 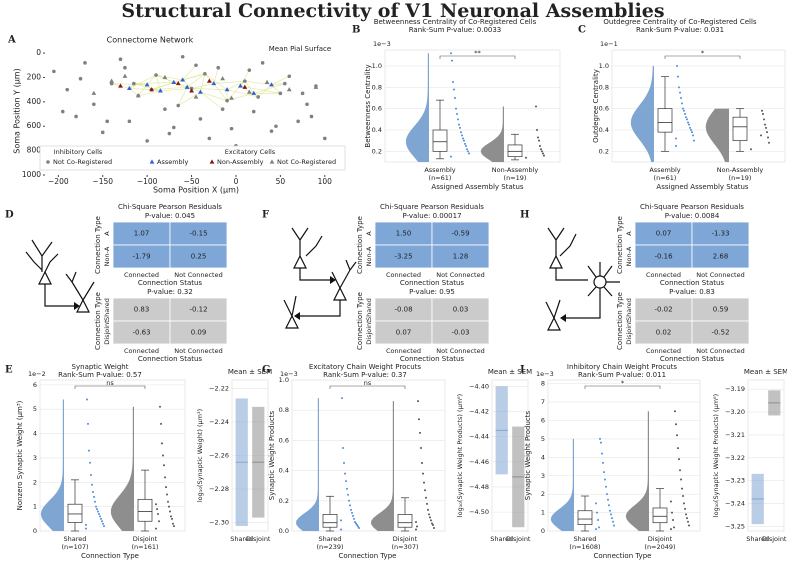 What do you see at coordinates (35, 482) in the screenshot?
I see `y-tick-label: 2` at bounding box center [35, 482].